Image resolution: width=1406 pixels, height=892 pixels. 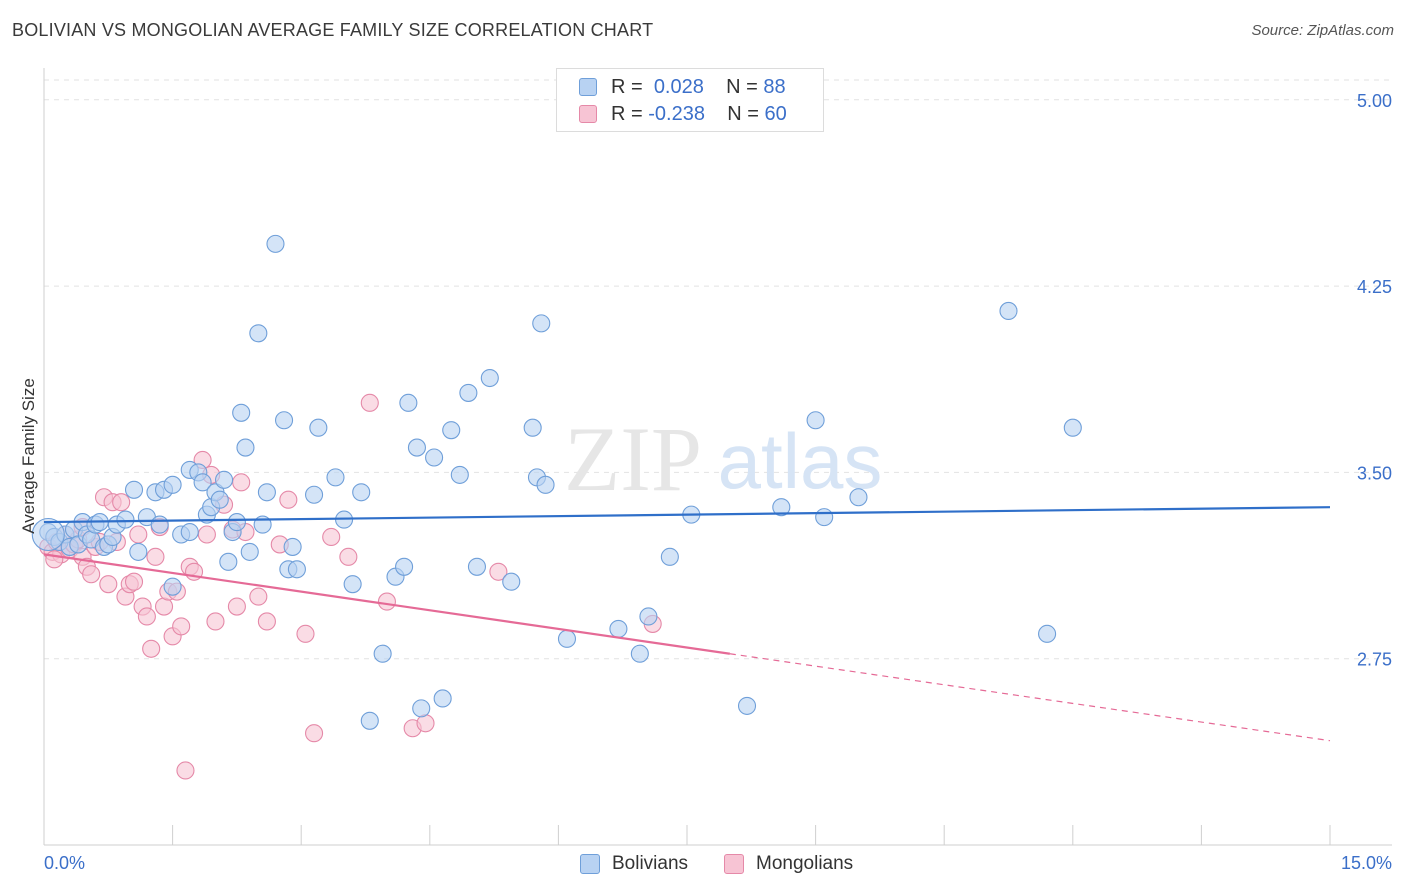 I want to click on legend-item-mongolians: Mongolians, so click(x=788, y=864).